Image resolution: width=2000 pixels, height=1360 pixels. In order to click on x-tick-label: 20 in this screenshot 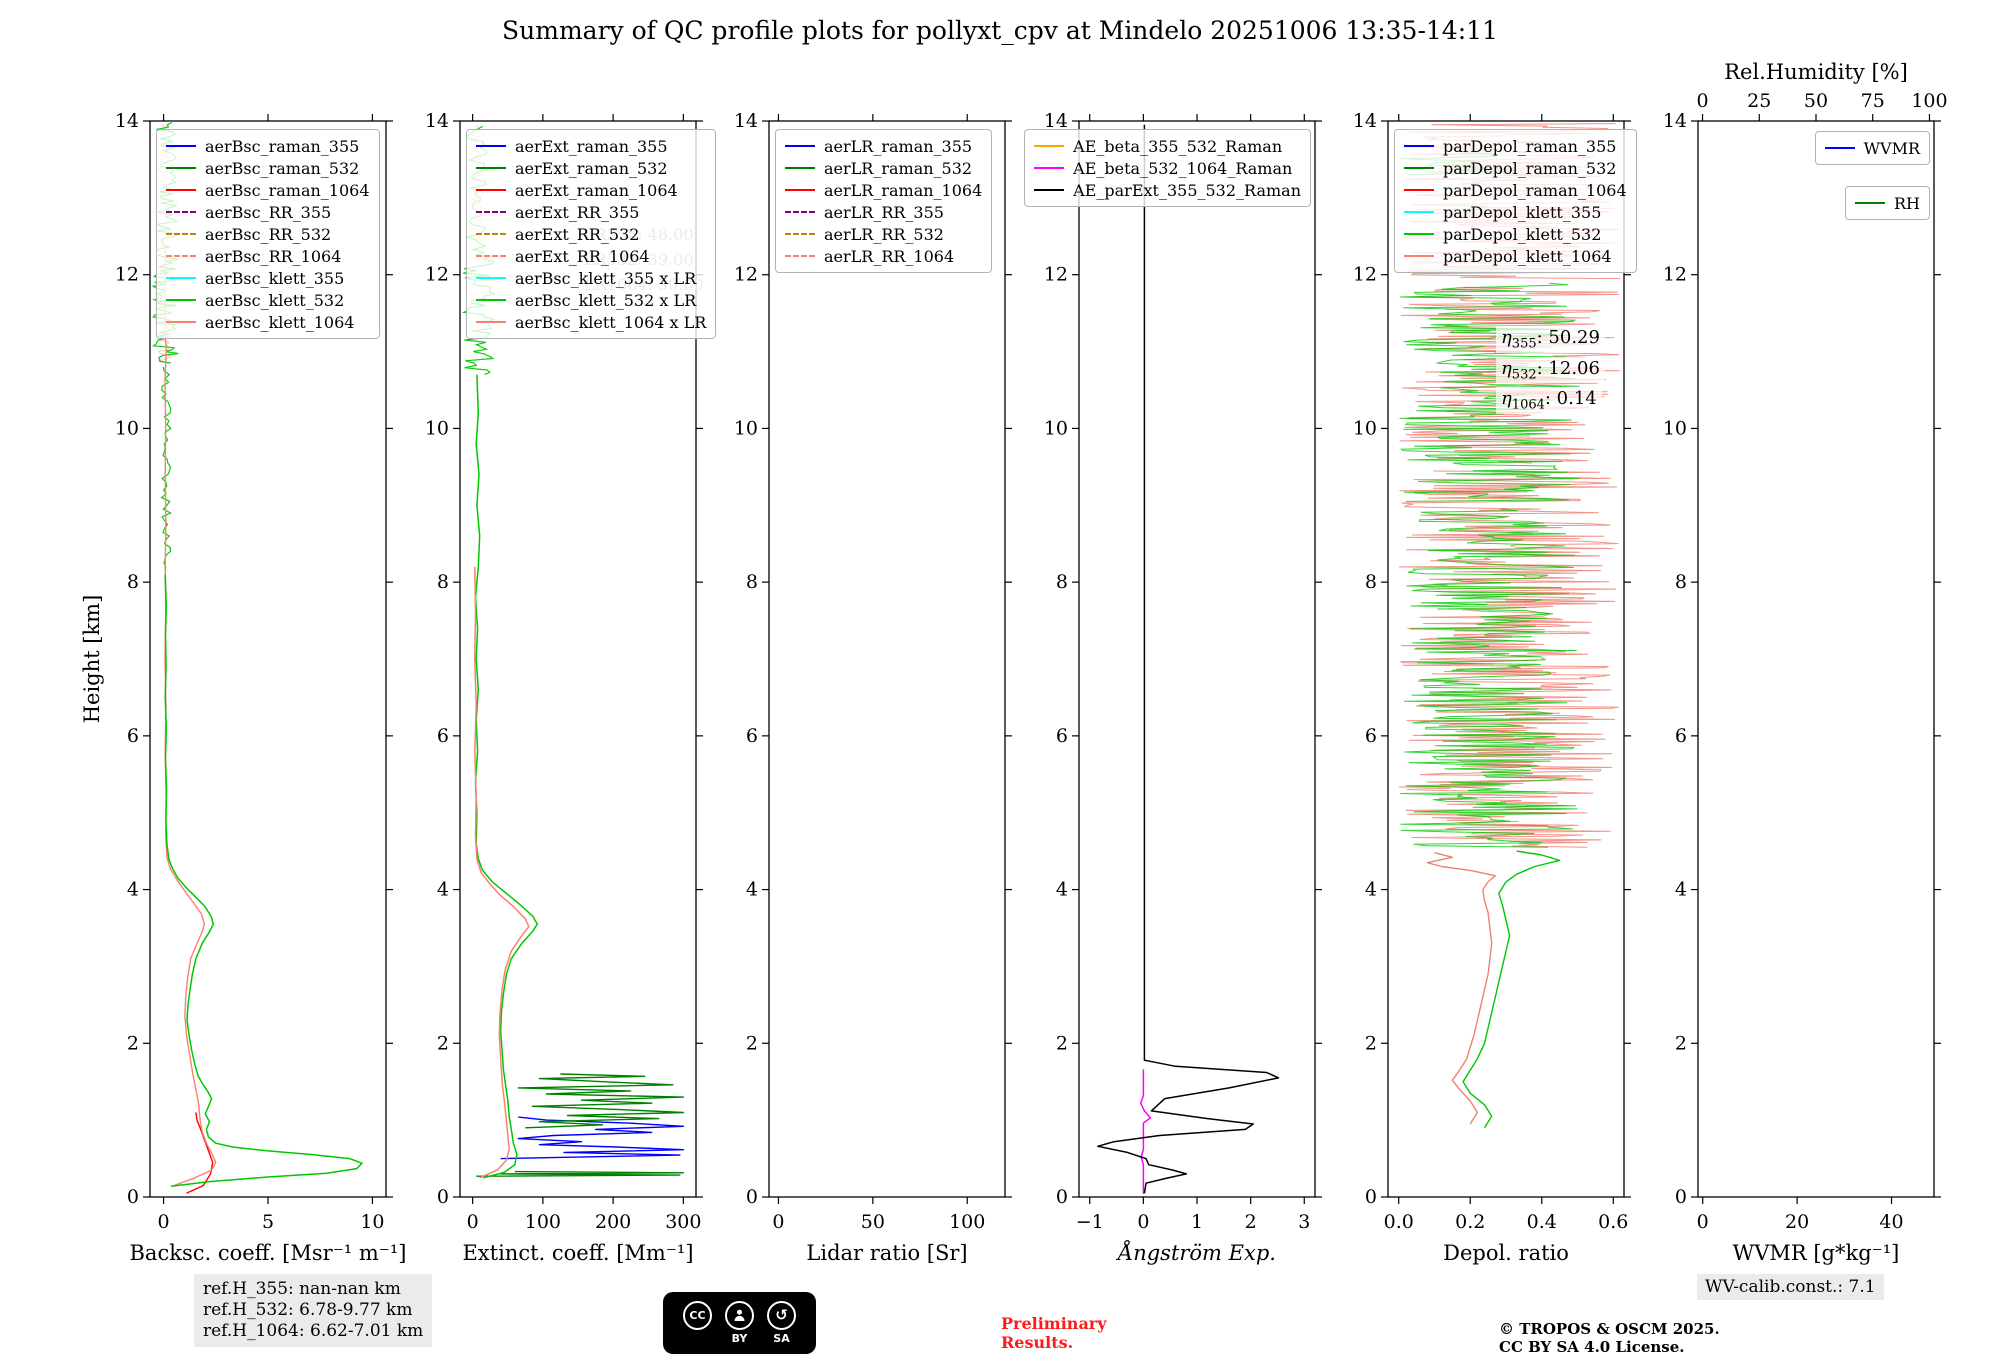, I will do `click(1797, 1222)`.